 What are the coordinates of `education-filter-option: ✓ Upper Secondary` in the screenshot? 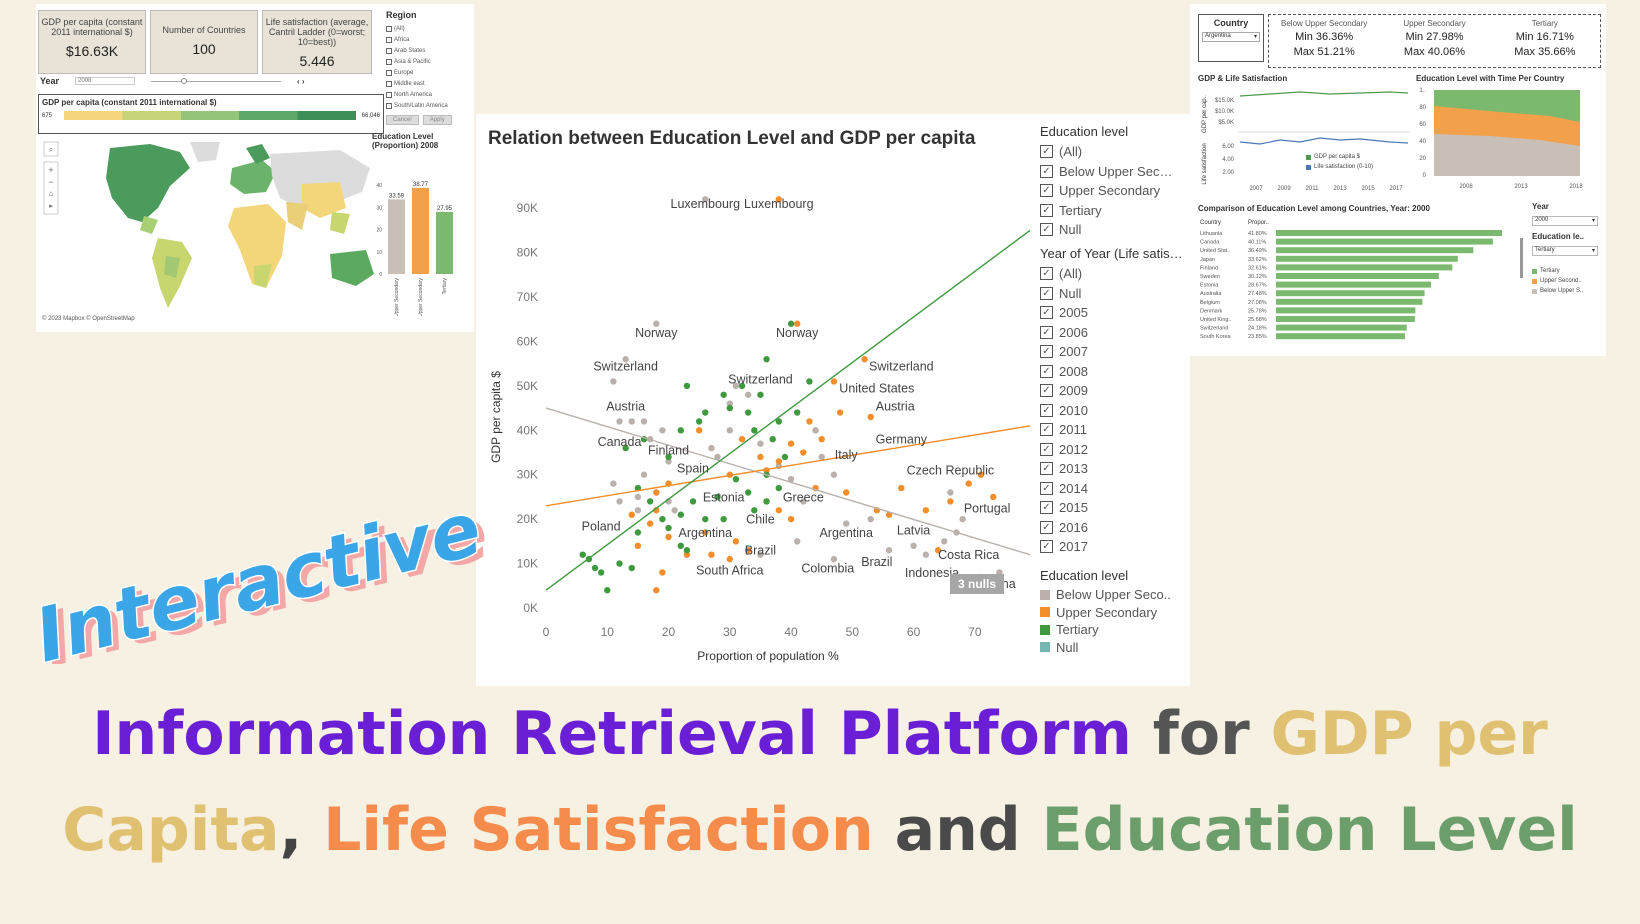 It's located at (1106, 191).